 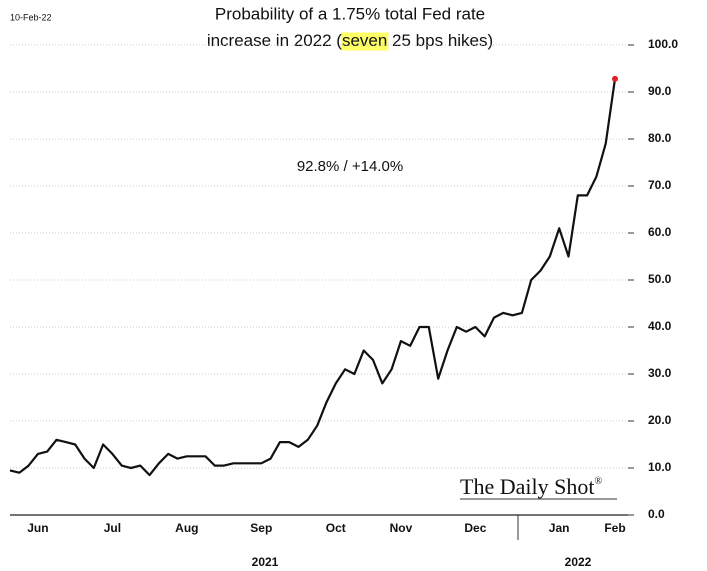 I want to click on chart-title: Probability of a 1.75% total Fed rate, so click(x=350, y=13).